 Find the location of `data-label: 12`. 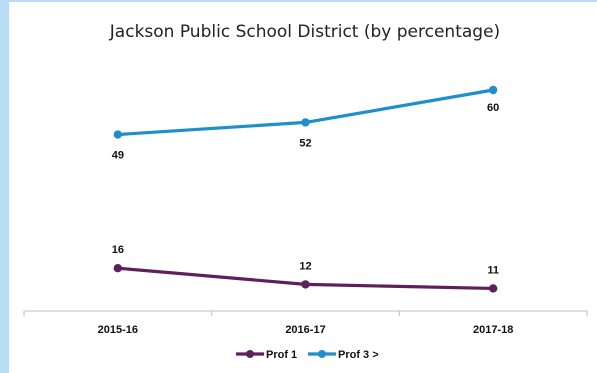

data-label: 12 is located at coordinates (305, 266).